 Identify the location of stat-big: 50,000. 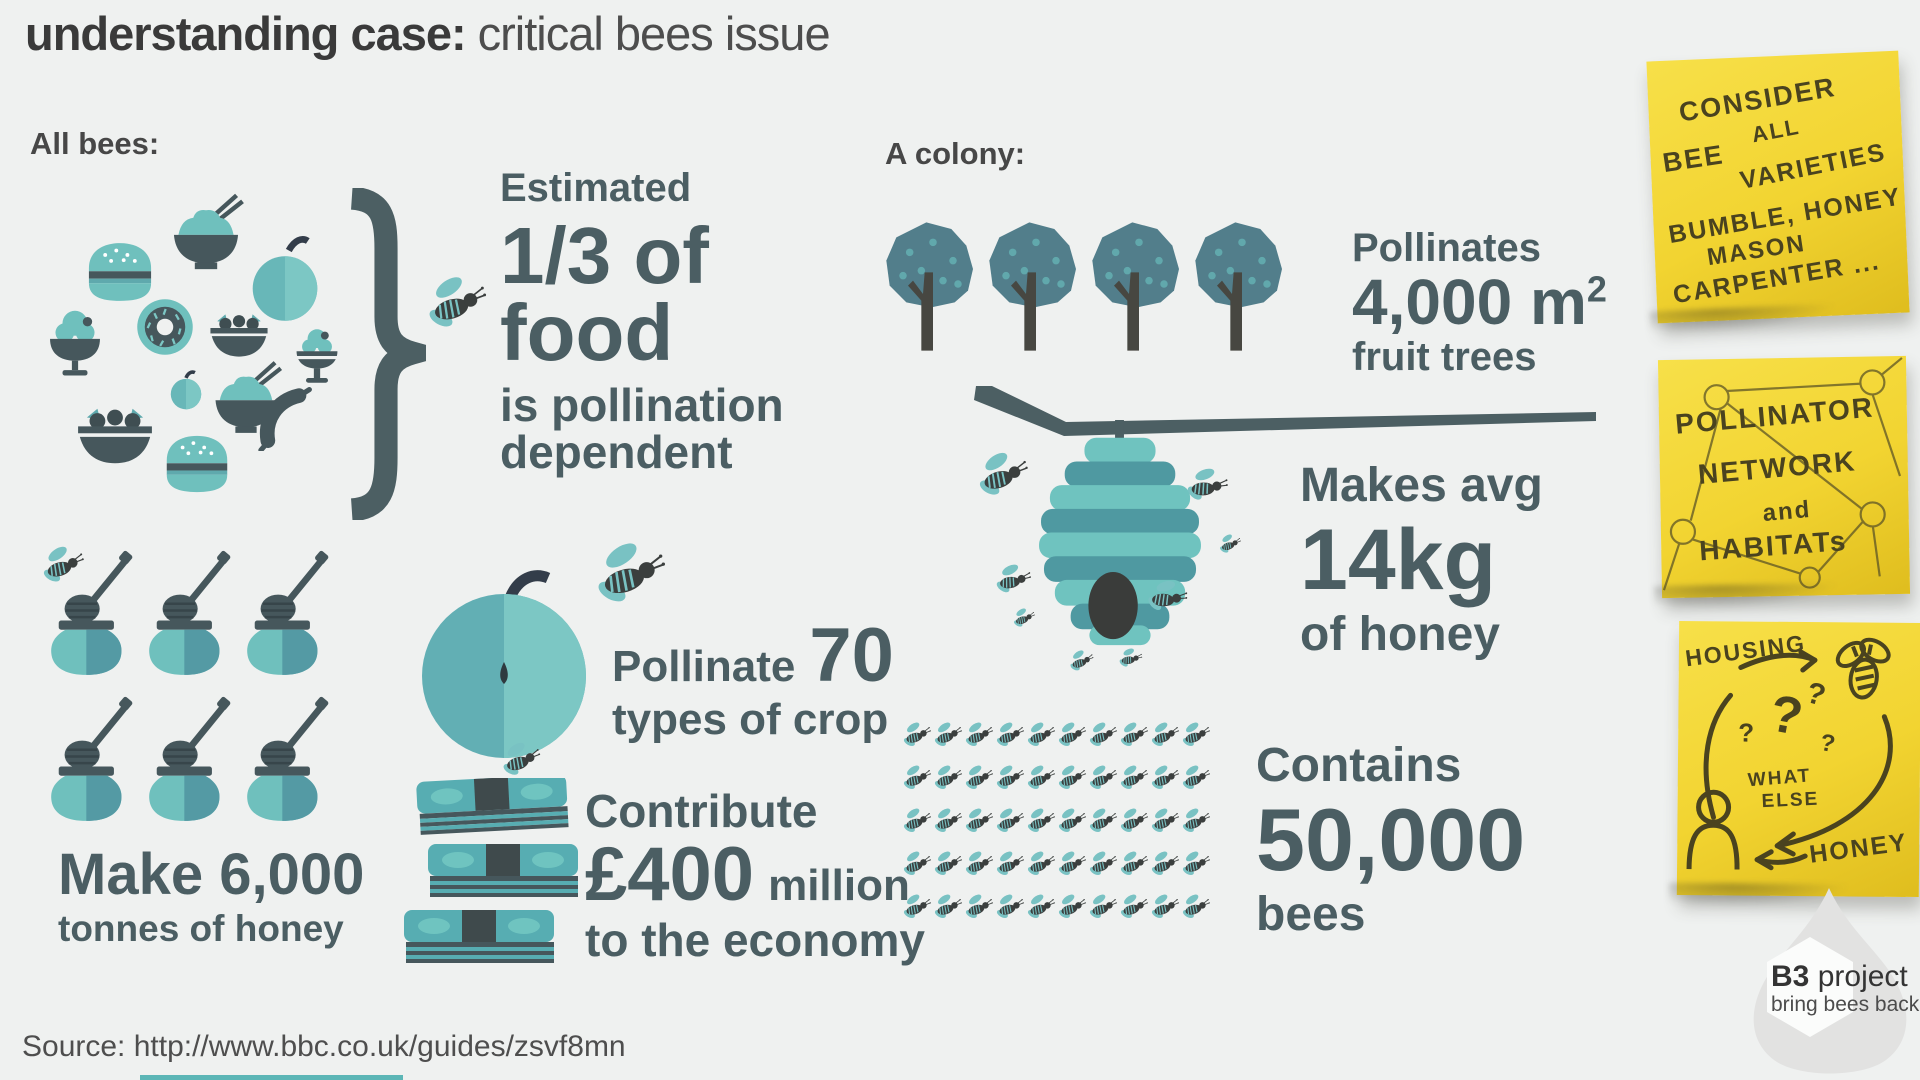
(1391, 839).